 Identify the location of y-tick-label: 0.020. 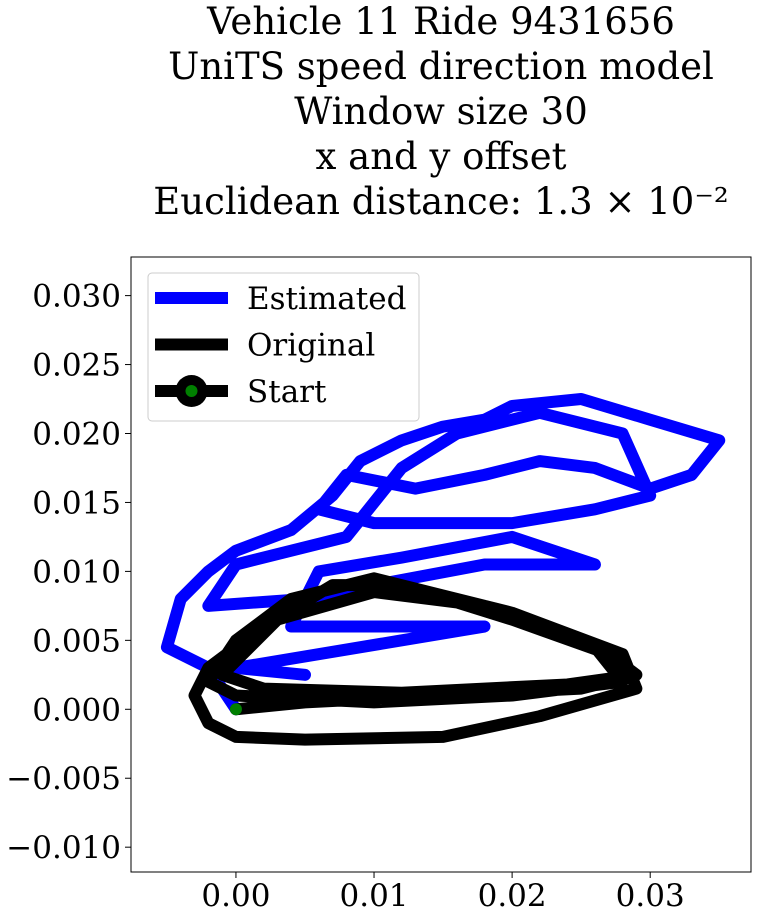
(76, 435).